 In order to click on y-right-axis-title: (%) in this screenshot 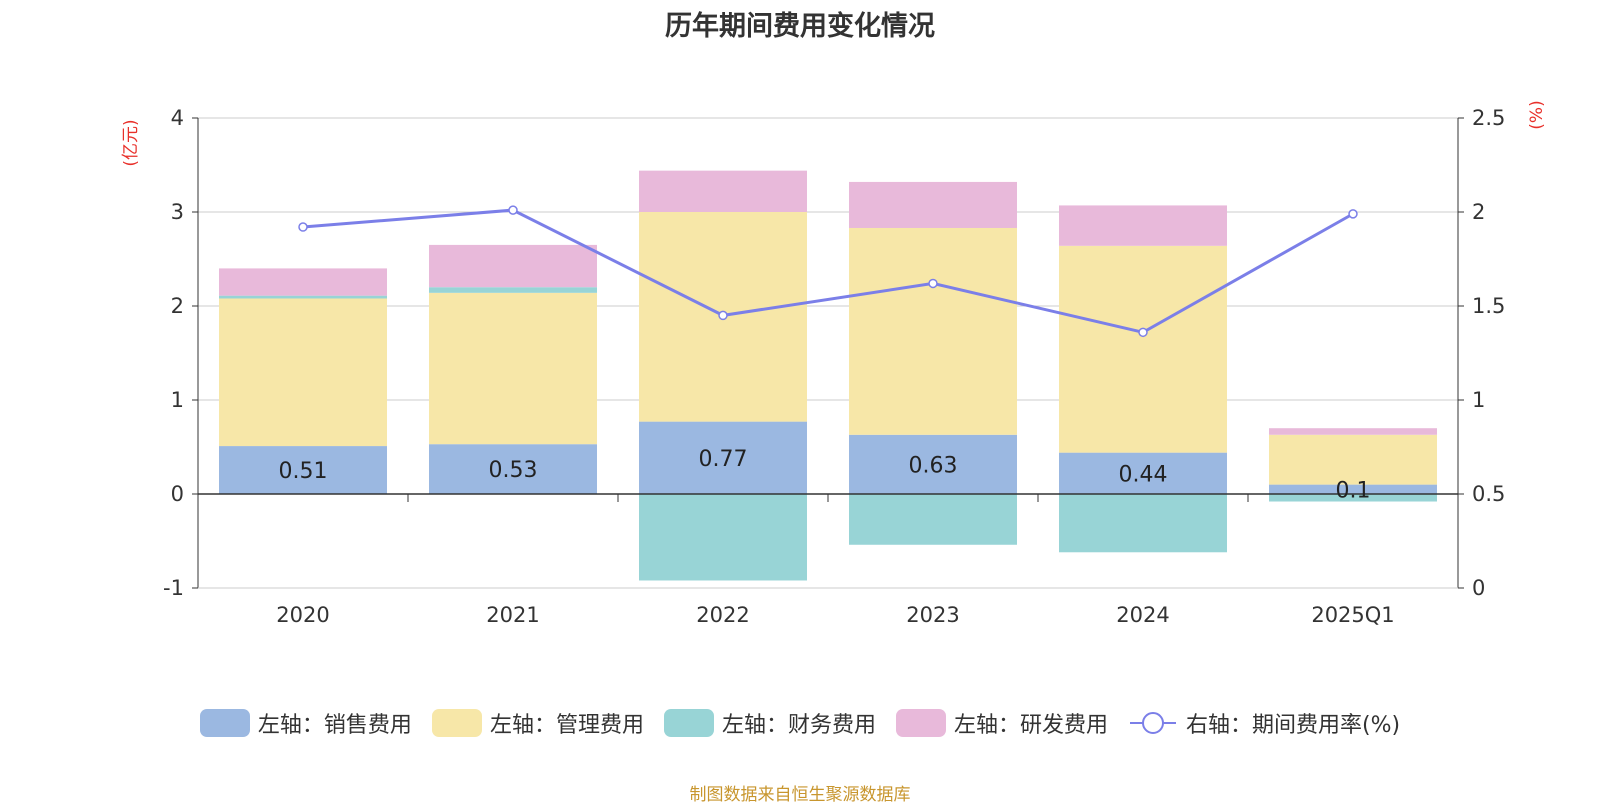, I will do `click(1537, 114)`.